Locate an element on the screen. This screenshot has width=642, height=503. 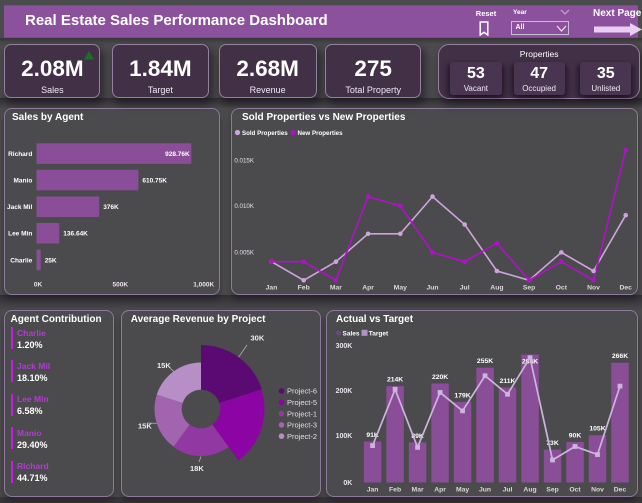
svg-text: 25K is located at coordinates (51, 260).